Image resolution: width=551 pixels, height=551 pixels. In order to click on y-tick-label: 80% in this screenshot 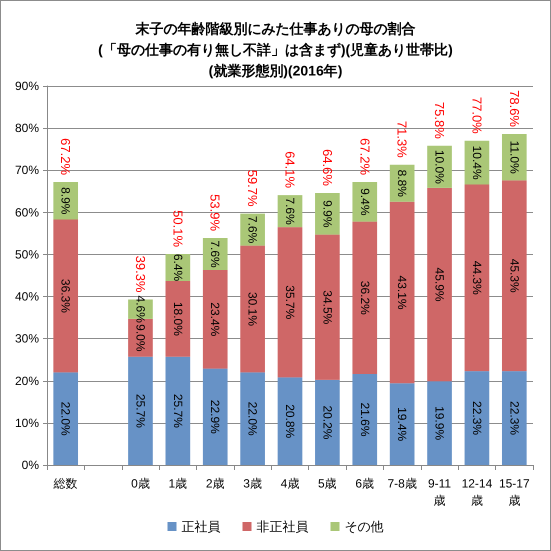, I will do `click(27, 128)`.